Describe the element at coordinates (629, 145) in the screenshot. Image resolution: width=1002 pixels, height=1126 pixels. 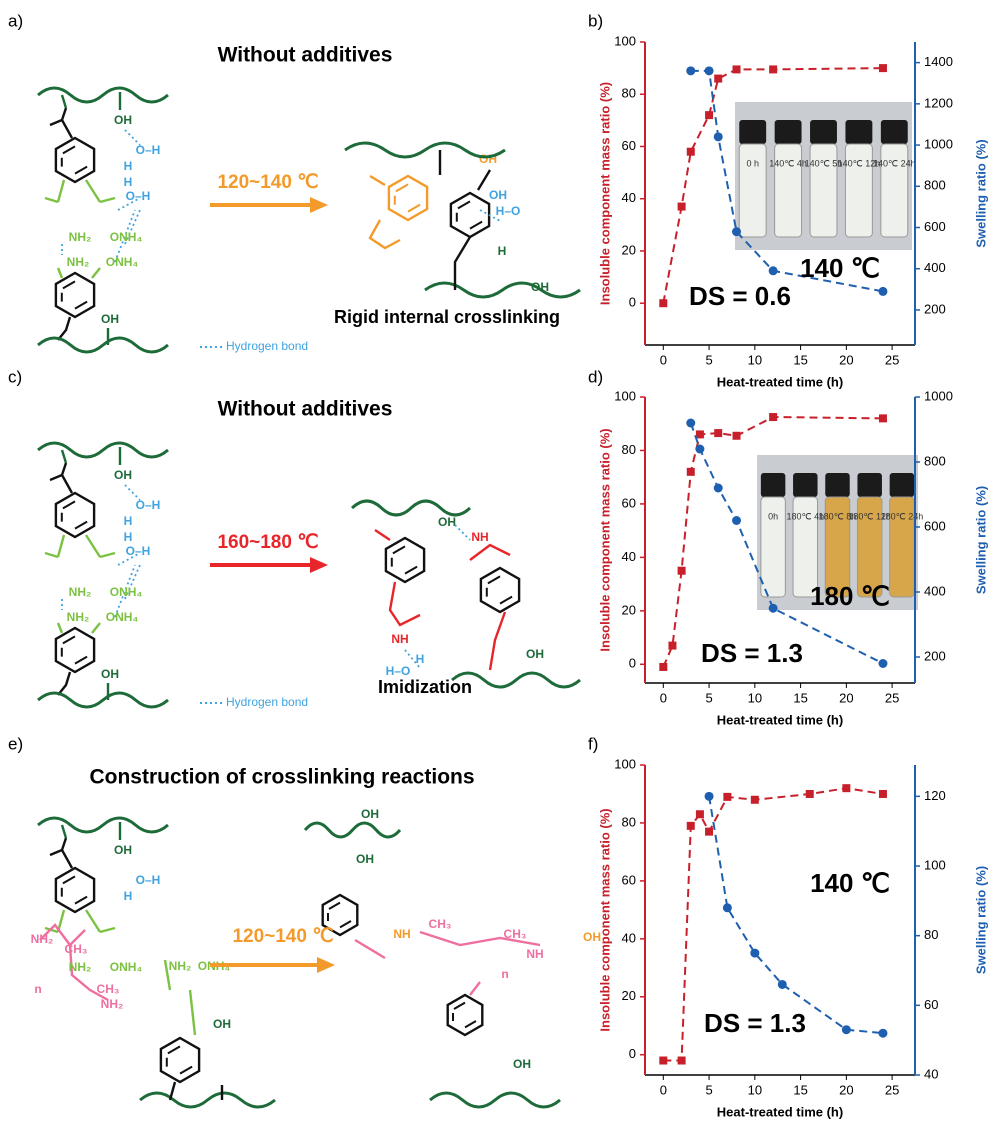
I see `y-tick-label: 60` at that location.